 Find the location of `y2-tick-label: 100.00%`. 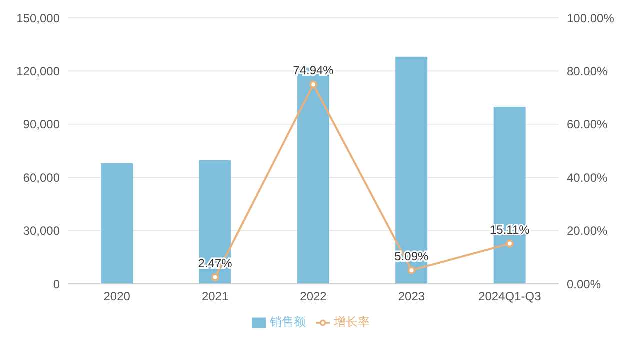

y2-tick-label: 100.00% is located at coordinates (591, 18).